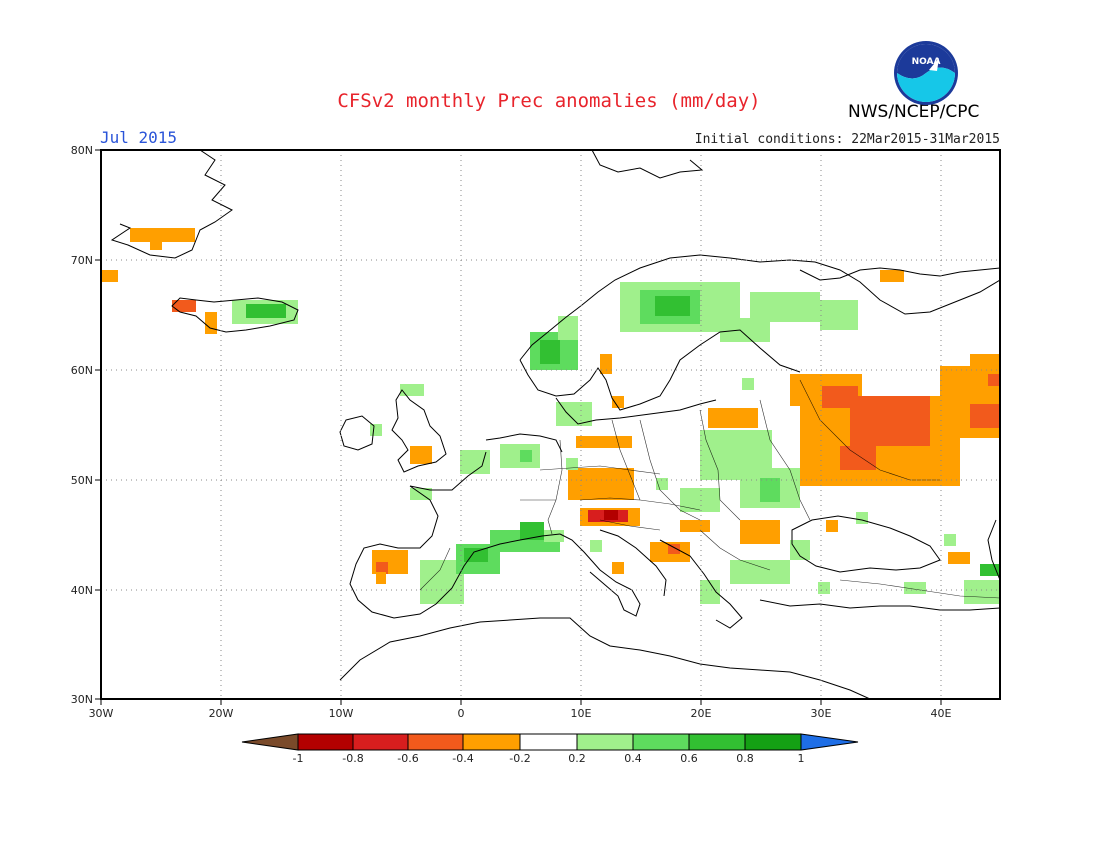 This screenshot has height=850, width=1100. Describe the element at coordinates (298, 758) in the screenshot. I see `colorbar-label: -1` at that location.